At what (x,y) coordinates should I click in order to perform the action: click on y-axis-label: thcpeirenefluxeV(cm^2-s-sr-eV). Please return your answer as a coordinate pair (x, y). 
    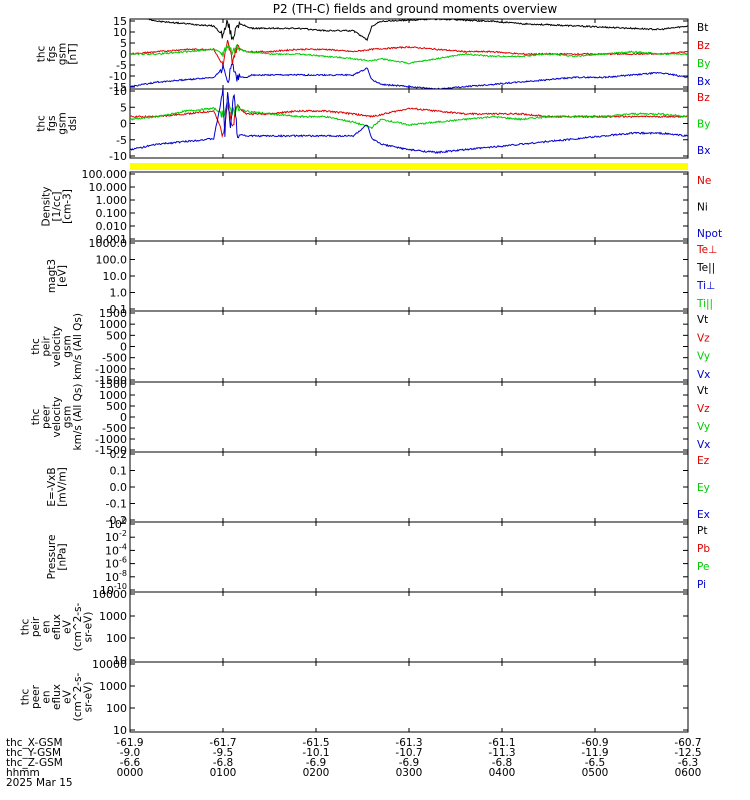
    Looking at the image, I should click on (57, 626).